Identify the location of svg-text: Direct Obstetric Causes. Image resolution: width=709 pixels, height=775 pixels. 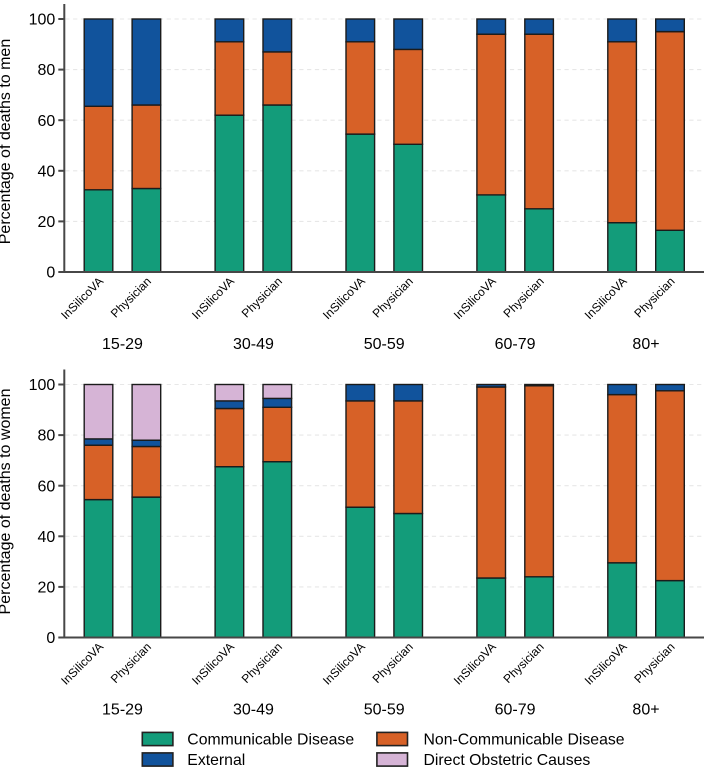
(507, 760).